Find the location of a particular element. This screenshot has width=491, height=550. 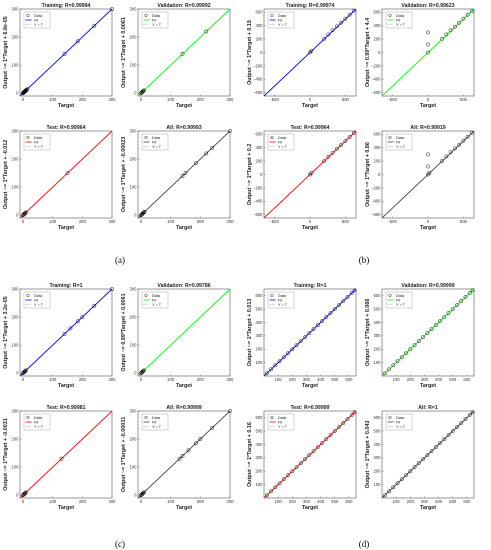

y-tick-label: -400 is located at coordinates (258, 201).